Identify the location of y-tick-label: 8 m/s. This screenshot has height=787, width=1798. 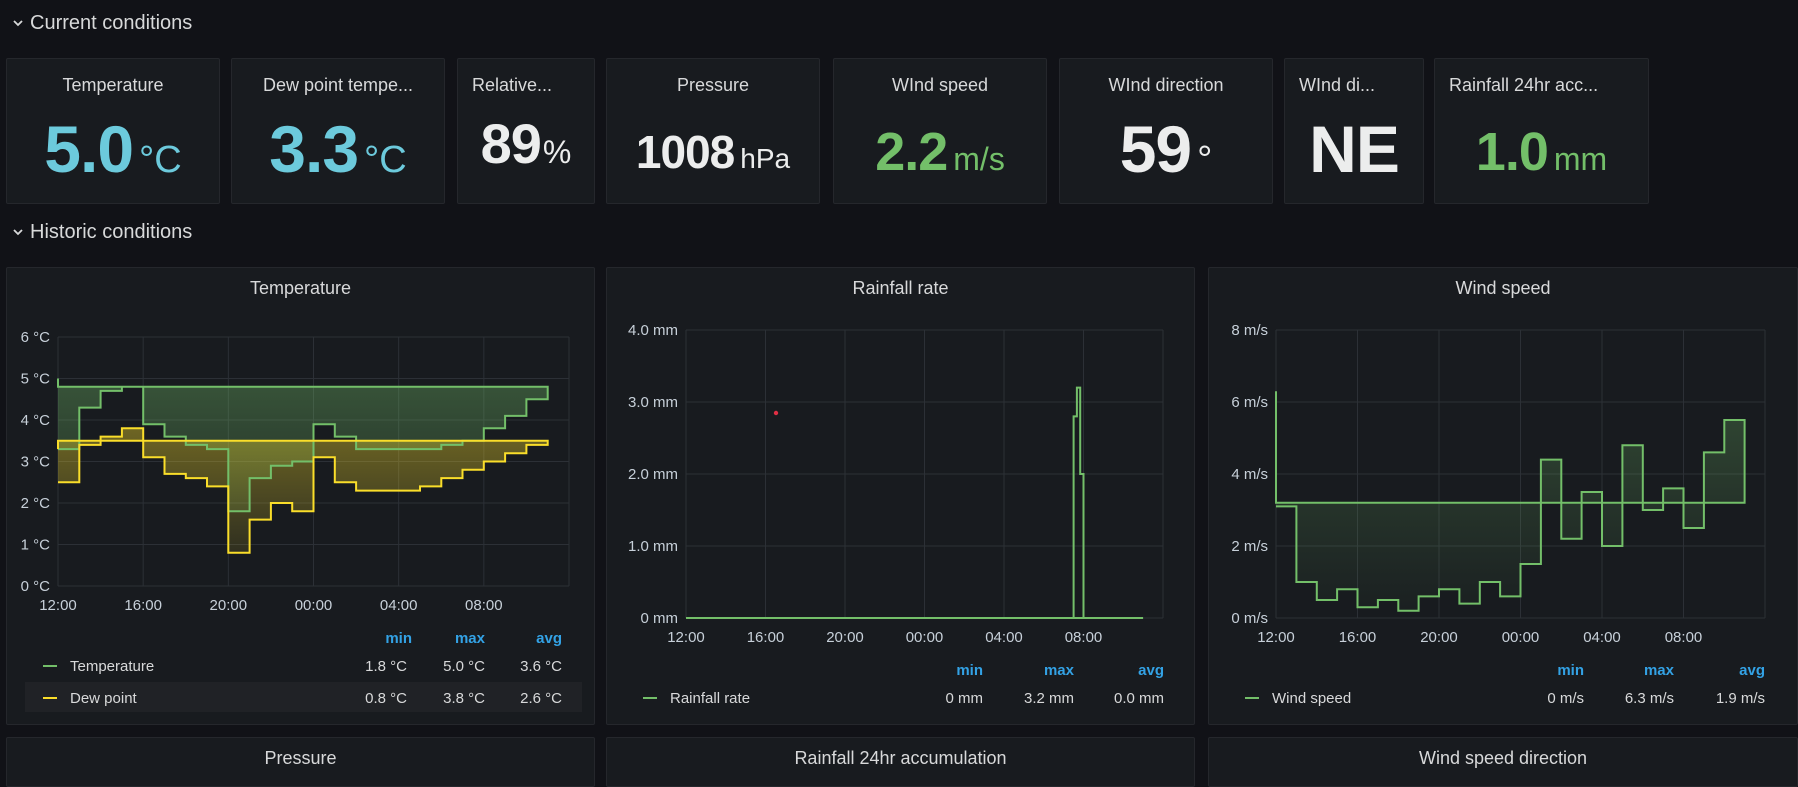
(1249, 330).